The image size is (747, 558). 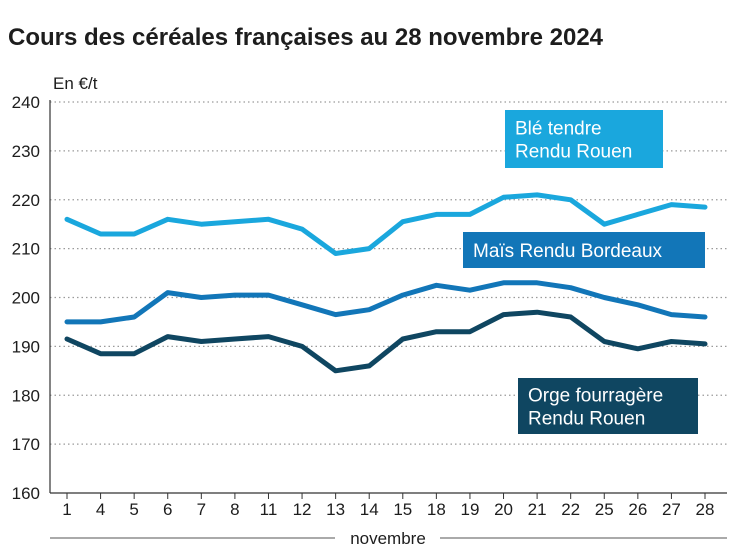 I want to click on x-tick-label: 14, so click(x=369, y=509).